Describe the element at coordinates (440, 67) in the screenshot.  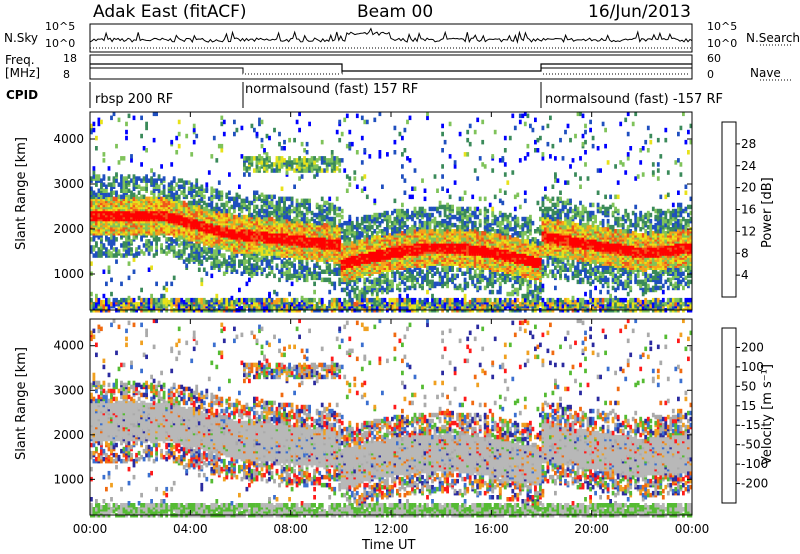
I see `freq-panel` at that location.